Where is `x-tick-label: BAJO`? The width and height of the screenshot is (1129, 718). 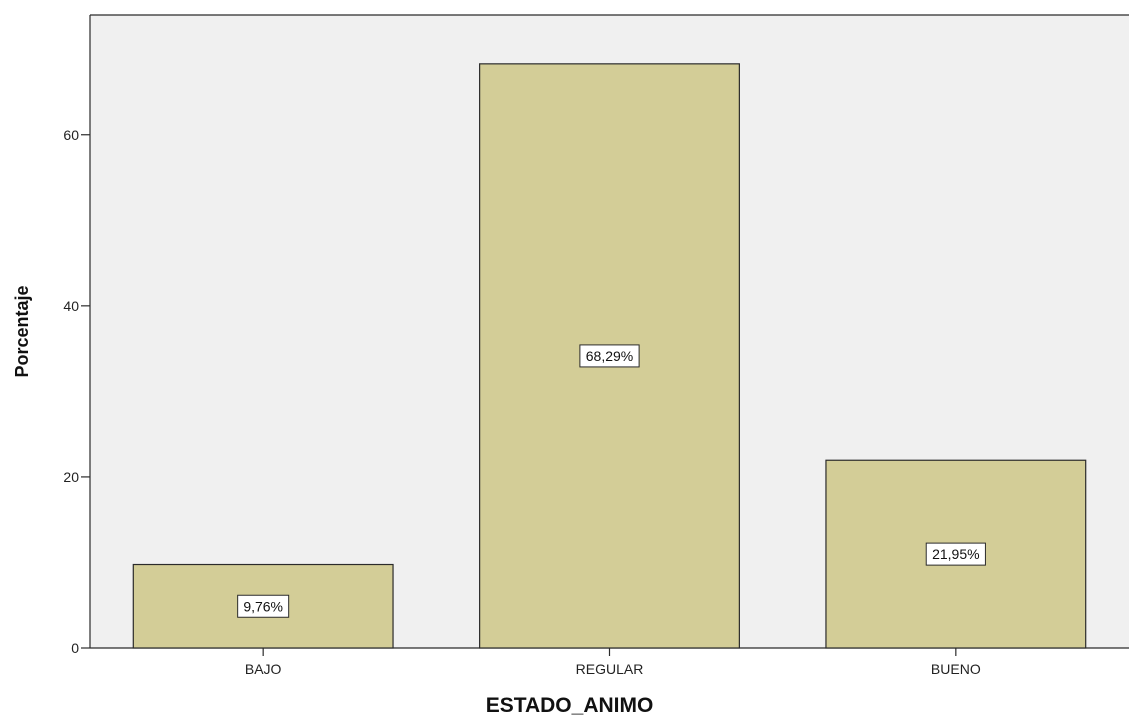 x-tick-label: BAJO is located at coordinates (263, 669).